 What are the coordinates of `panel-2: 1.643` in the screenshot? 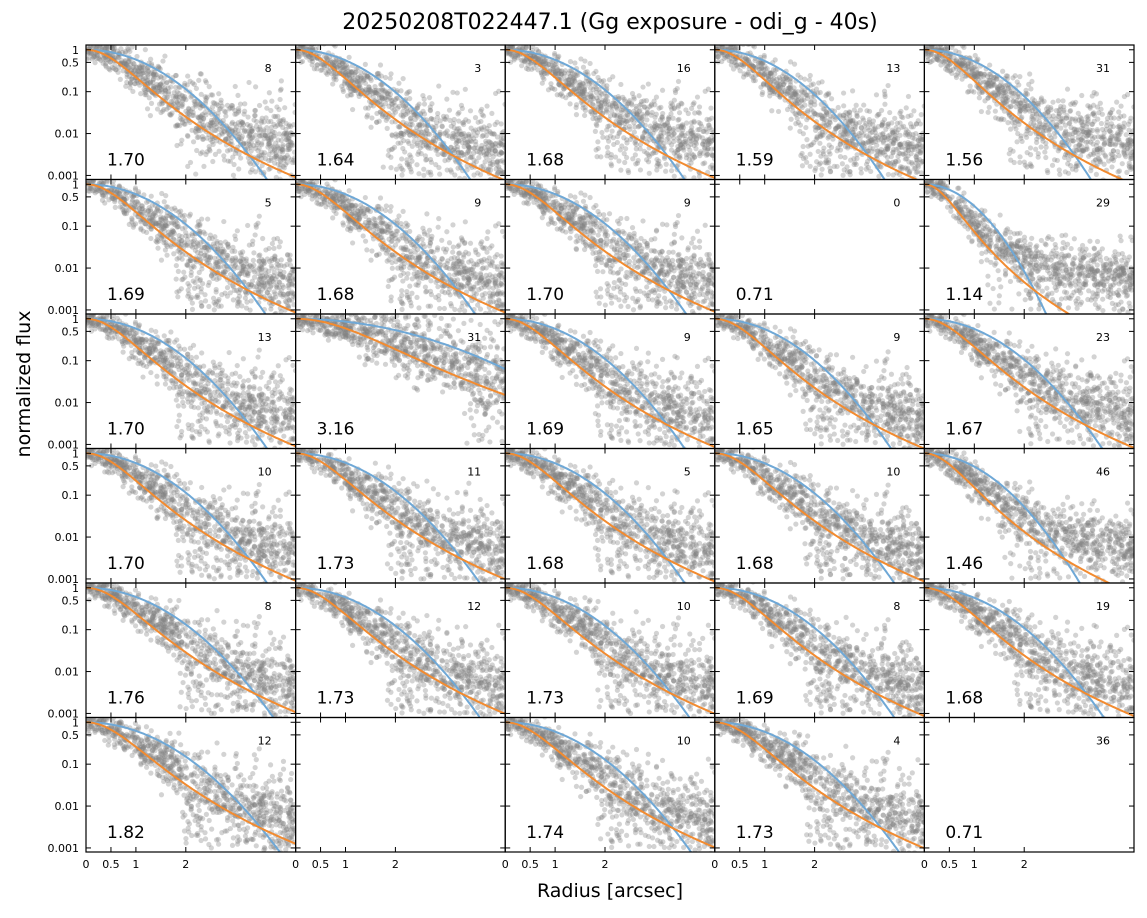 It's located at (400, 112).